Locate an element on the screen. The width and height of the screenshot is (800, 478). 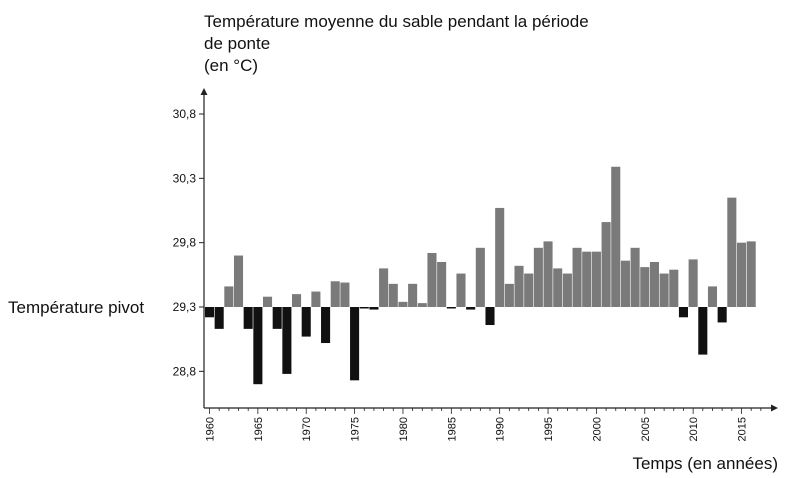
bar-1978 is located at coordinates (384, 287).